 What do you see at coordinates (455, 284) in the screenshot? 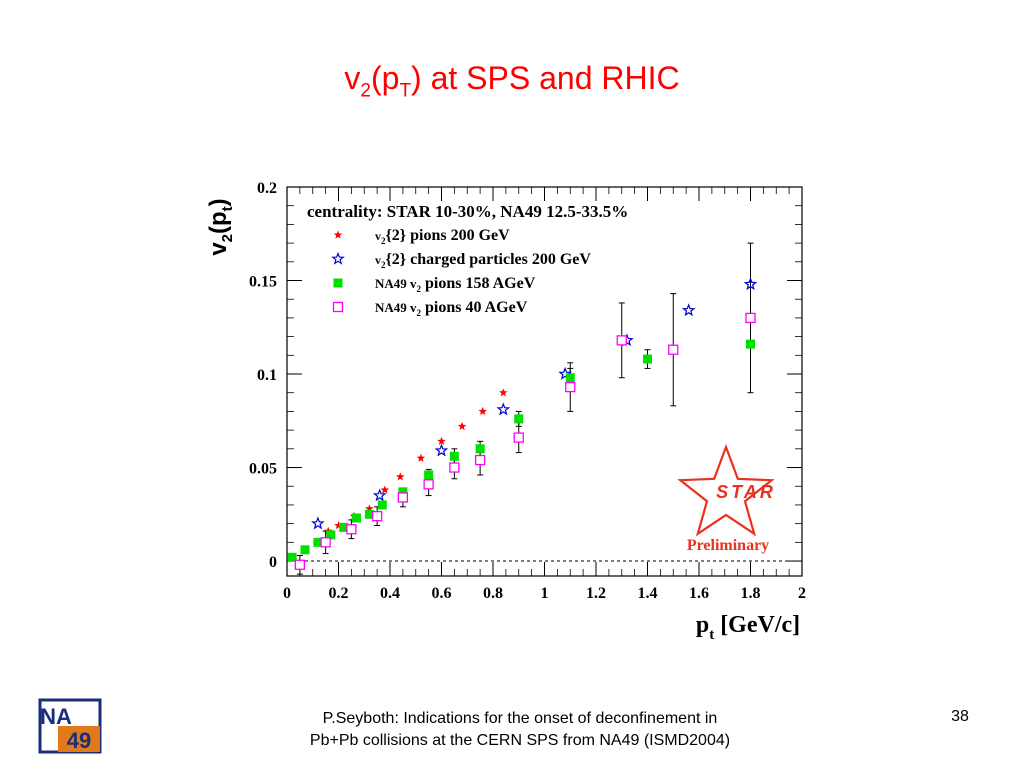
I see `legend-label-2: NA49 v2 pions 158 AGeV` at bounding box center [455, 284].